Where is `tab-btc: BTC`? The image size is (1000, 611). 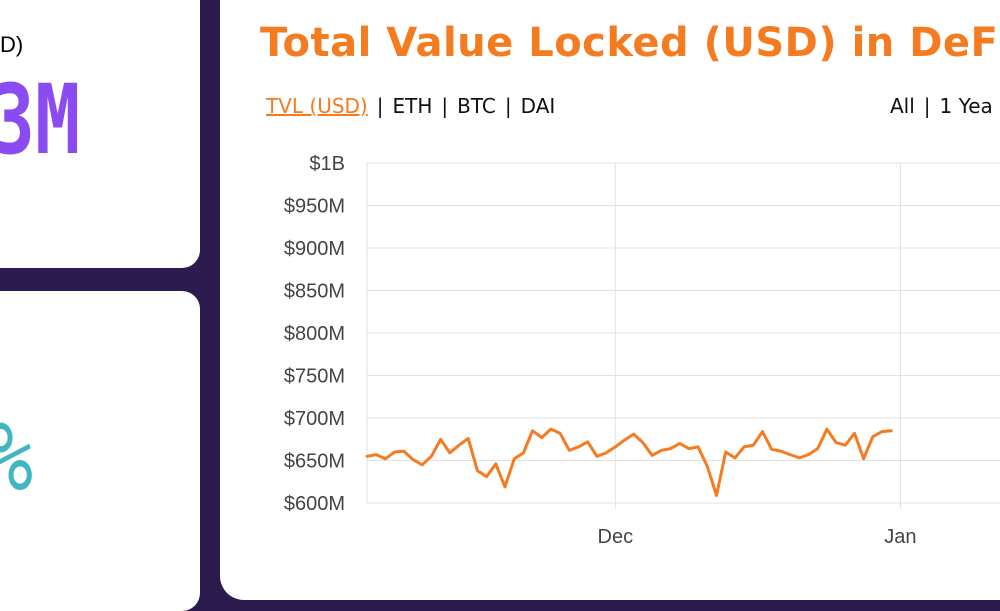
tab-btc: BTC is located at coordinates (476, 106).